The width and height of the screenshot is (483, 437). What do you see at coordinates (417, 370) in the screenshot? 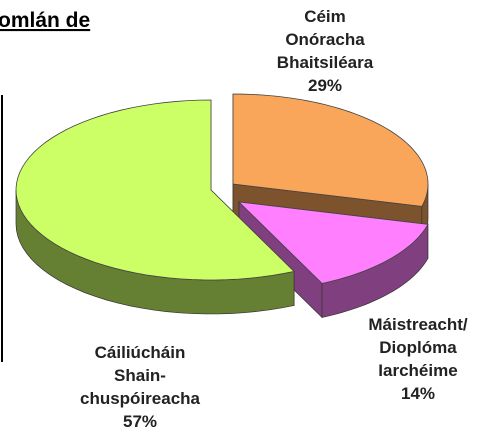
I see `slice-label: Iarchéime` at bounding box center [417, 370].